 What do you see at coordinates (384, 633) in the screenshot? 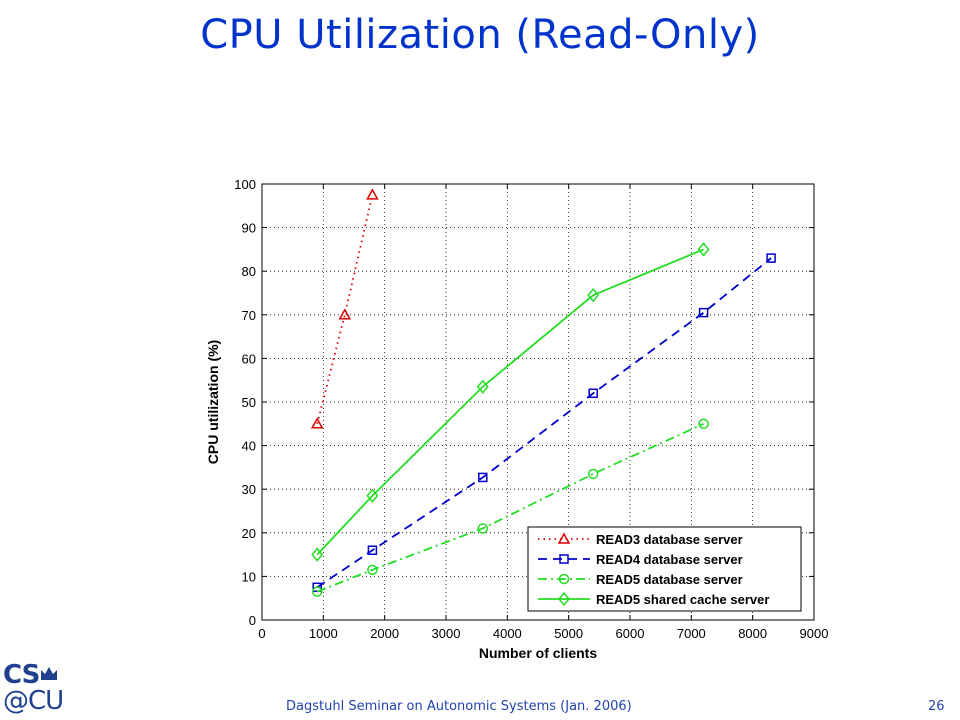
I see `x-tick-label: 2000` at bounding box center [384, 633].